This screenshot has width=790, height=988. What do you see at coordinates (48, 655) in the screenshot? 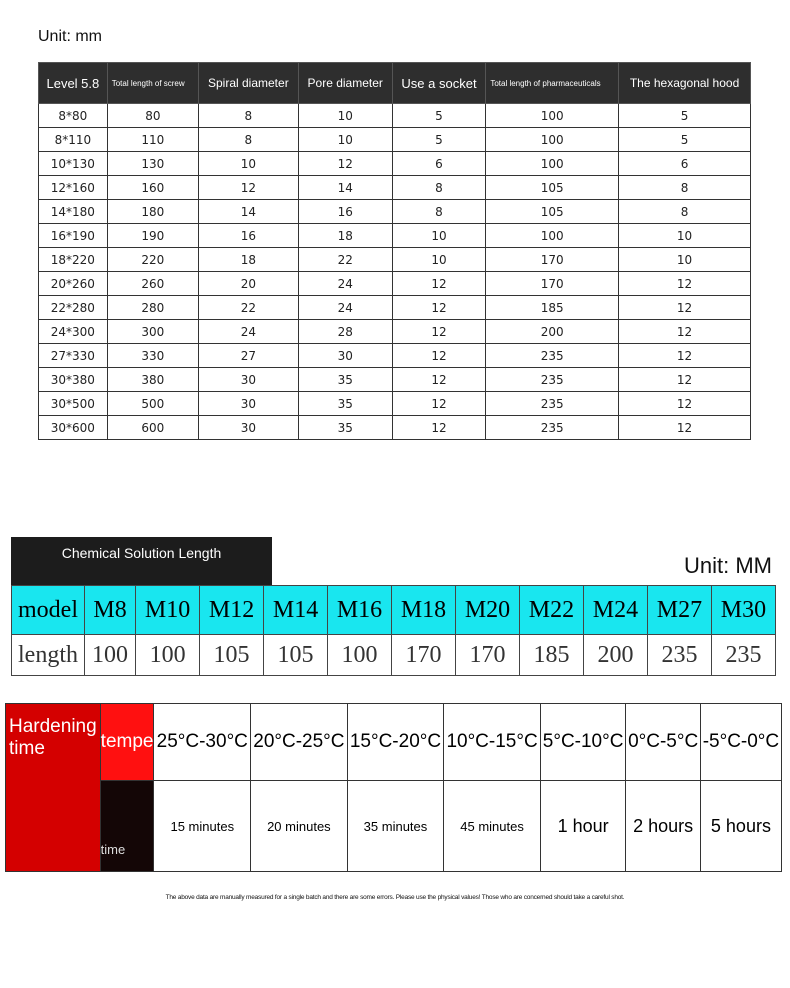
I see `length-label: length` at bounding box center [48, 655].